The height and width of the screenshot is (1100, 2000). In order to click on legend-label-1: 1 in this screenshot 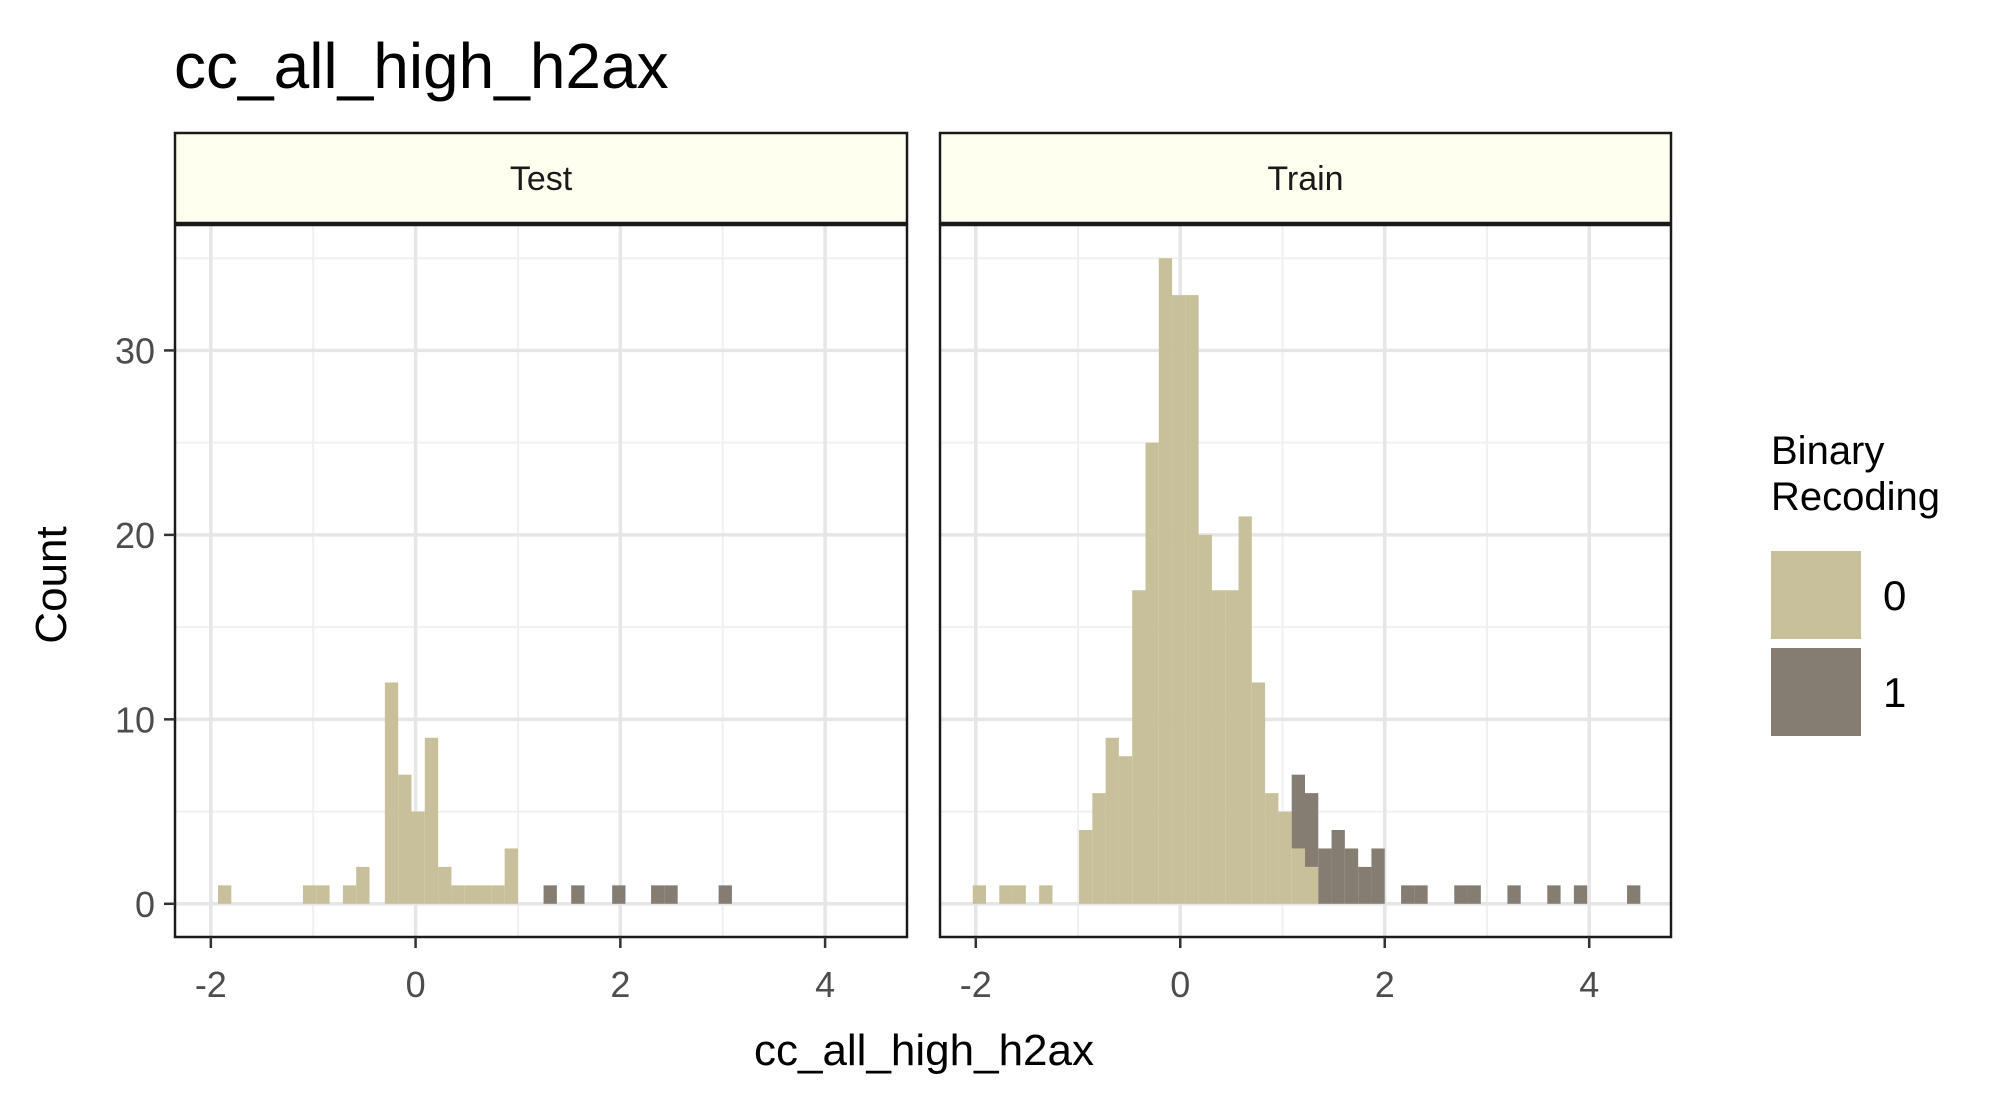, I will do `click(1894, 692)`.